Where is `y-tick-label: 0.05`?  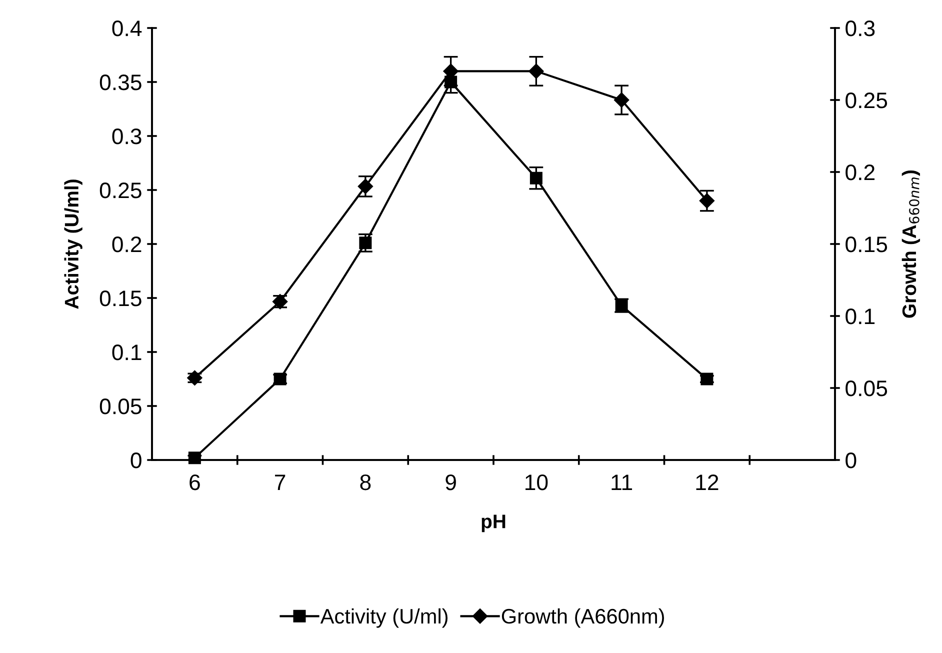
y-tick-label: 0.05 is located at coordinates (121, 406).